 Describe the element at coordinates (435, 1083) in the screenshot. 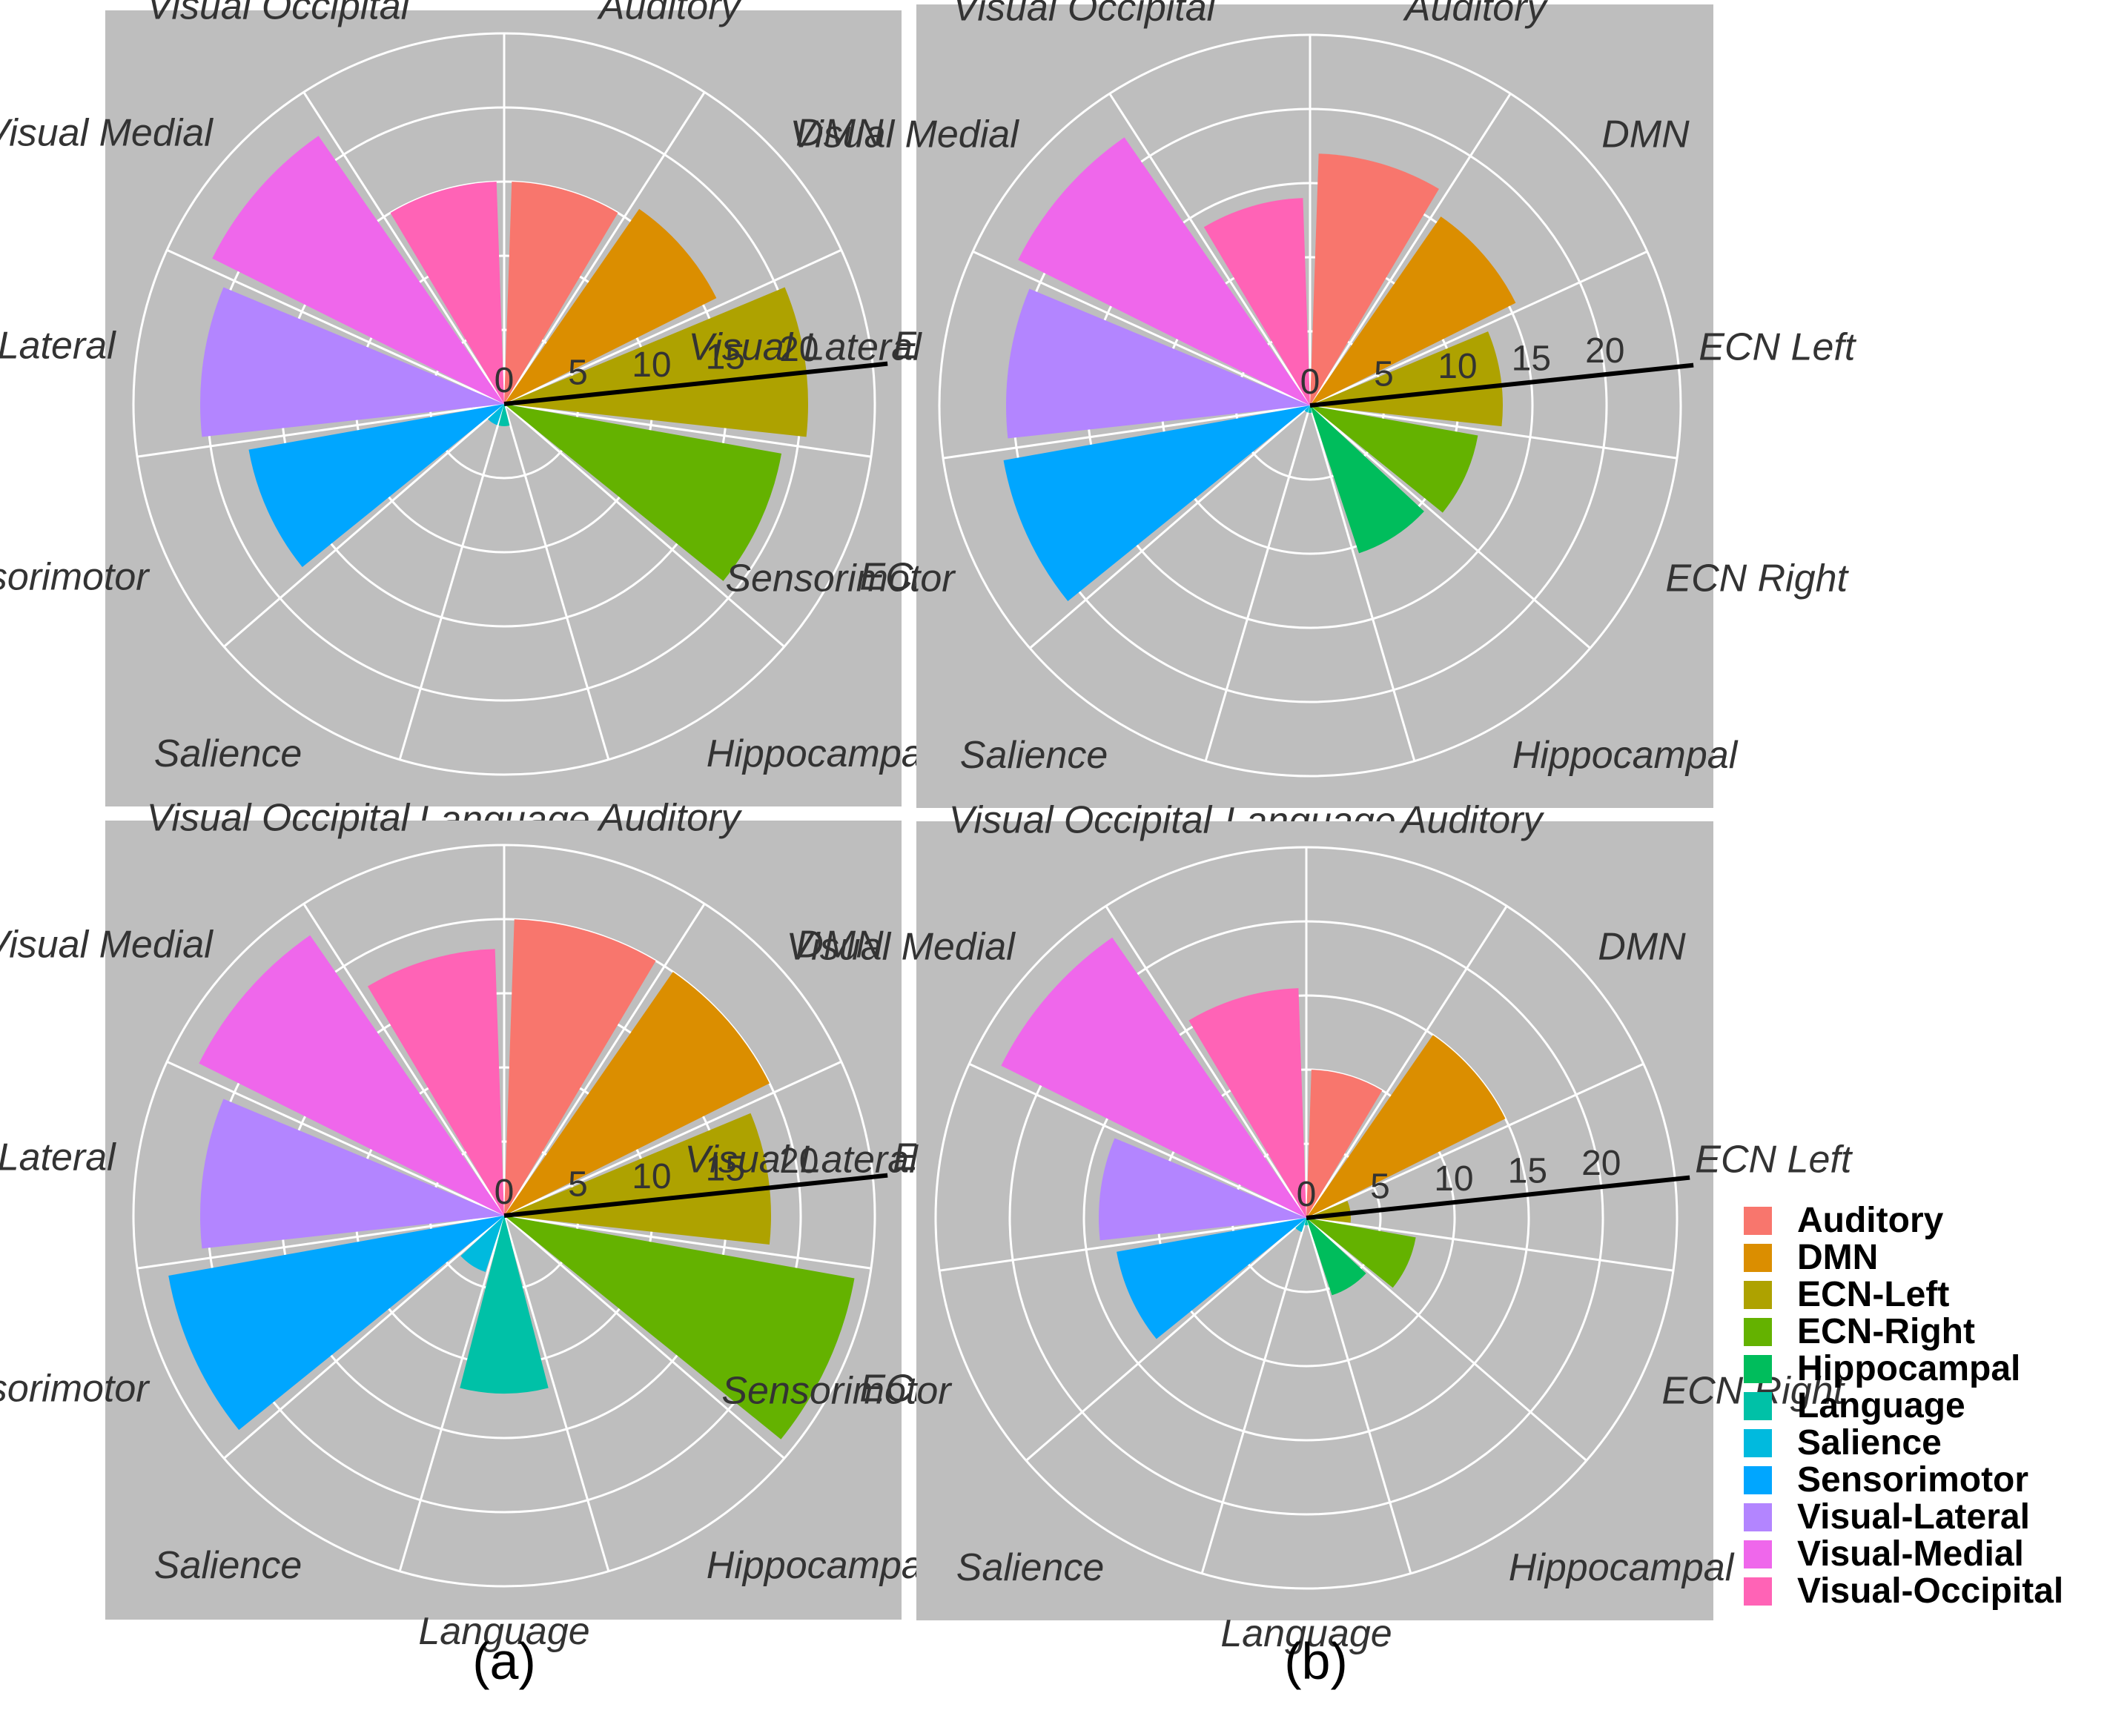

I see `bar-visual-occipital` at that location.